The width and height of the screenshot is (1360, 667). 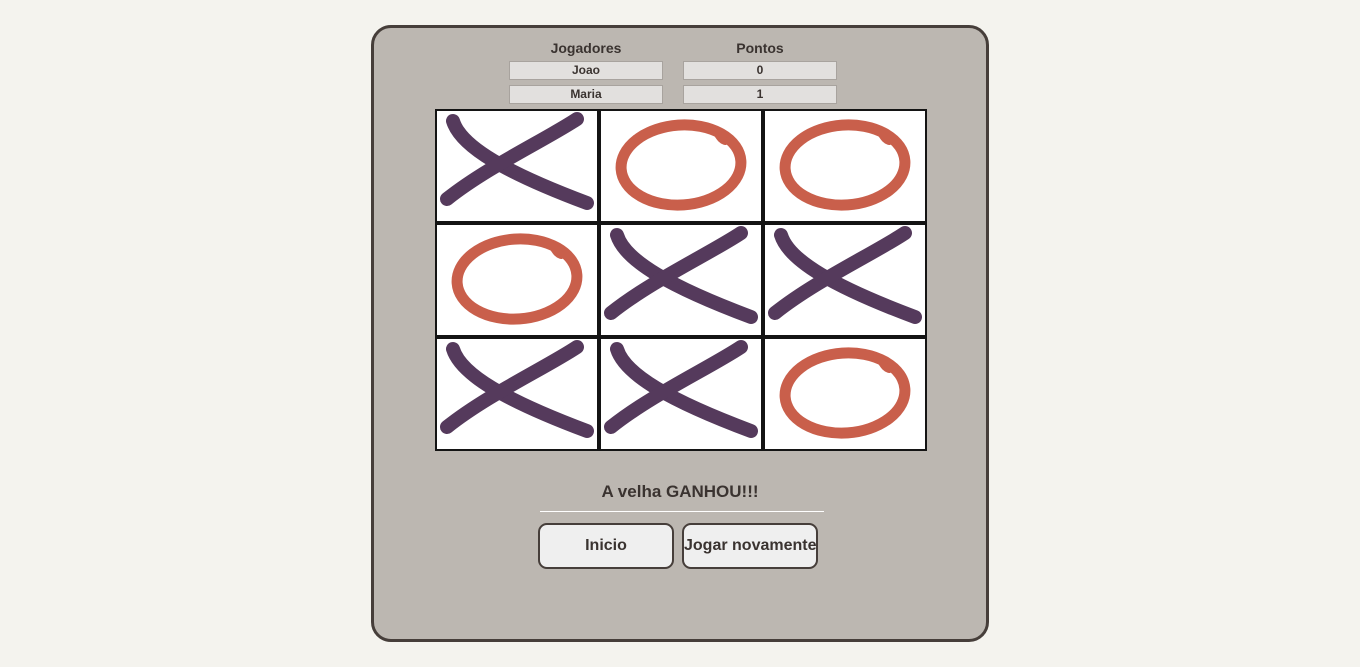 What do you see at coordinates (606, 546) in the screenshot?
I see `home-button: Inicio` at bounding box center [606, 546].